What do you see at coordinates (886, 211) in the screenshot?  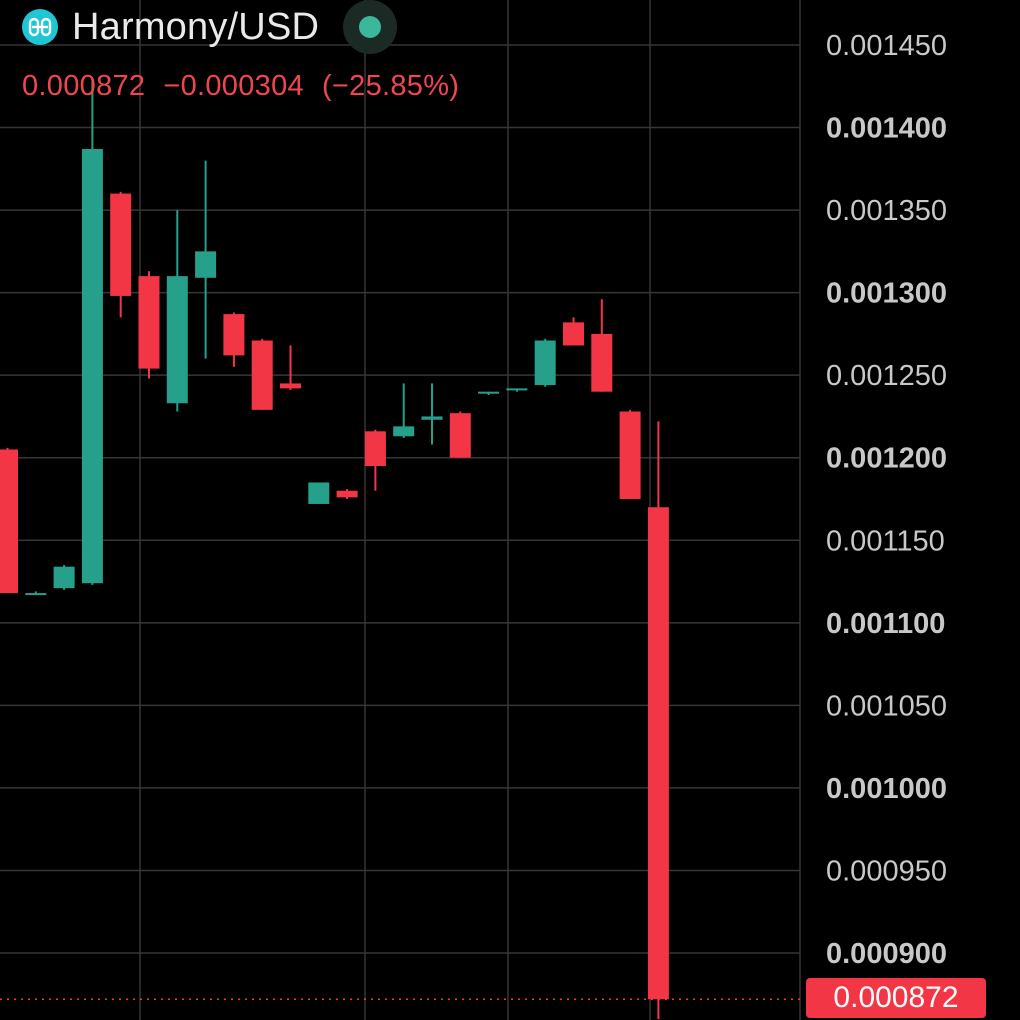 I see `y-tick-label: 0.001350` at bounding box center [886, 211].